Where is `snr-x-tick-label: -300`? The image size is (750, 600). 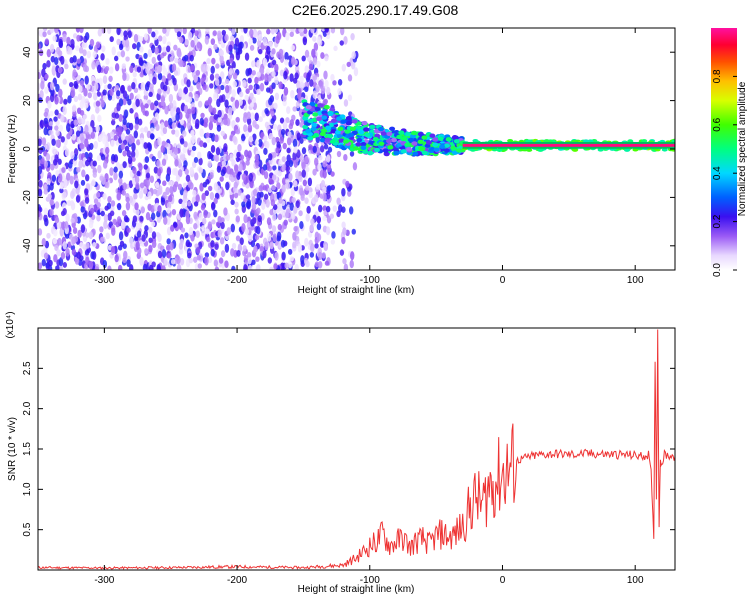
snr-x-tick-label: -300 is located at coordinates (104, 580).